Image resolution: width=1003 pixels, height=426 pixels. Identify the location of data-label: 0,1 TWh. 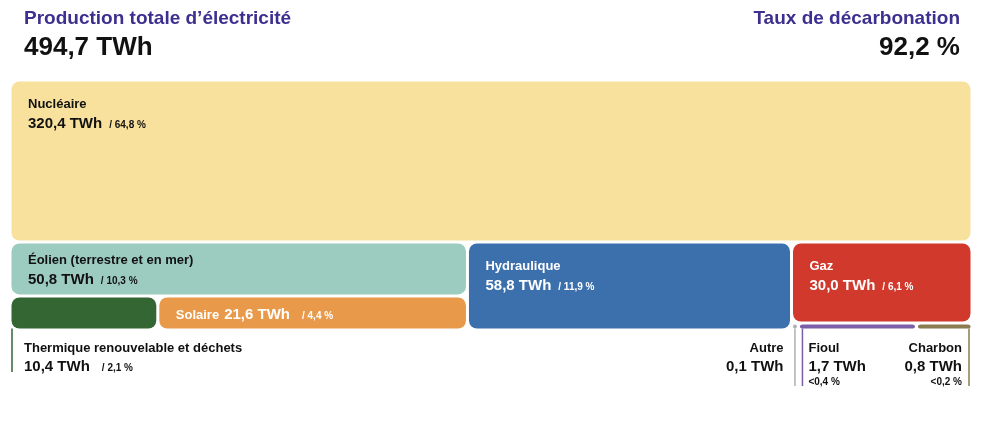
(754, 365).